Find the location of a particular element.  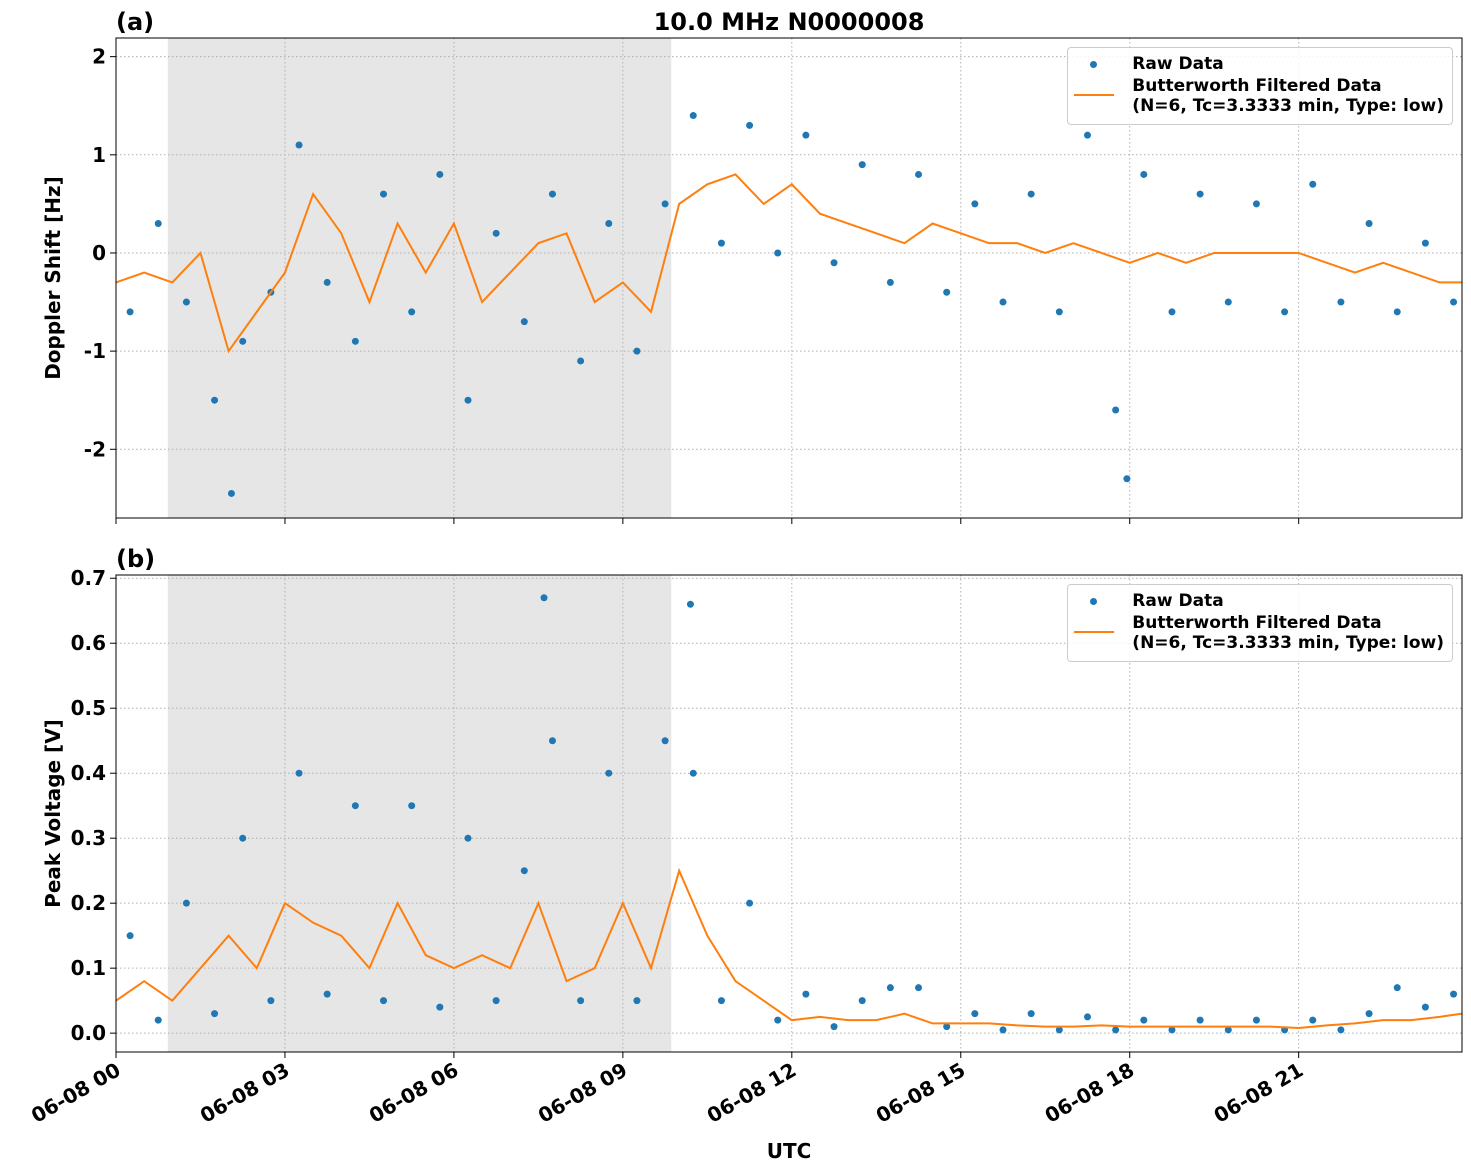

chart-title: 10.0 MHz N0000008 is located at coordinates (789, 22).